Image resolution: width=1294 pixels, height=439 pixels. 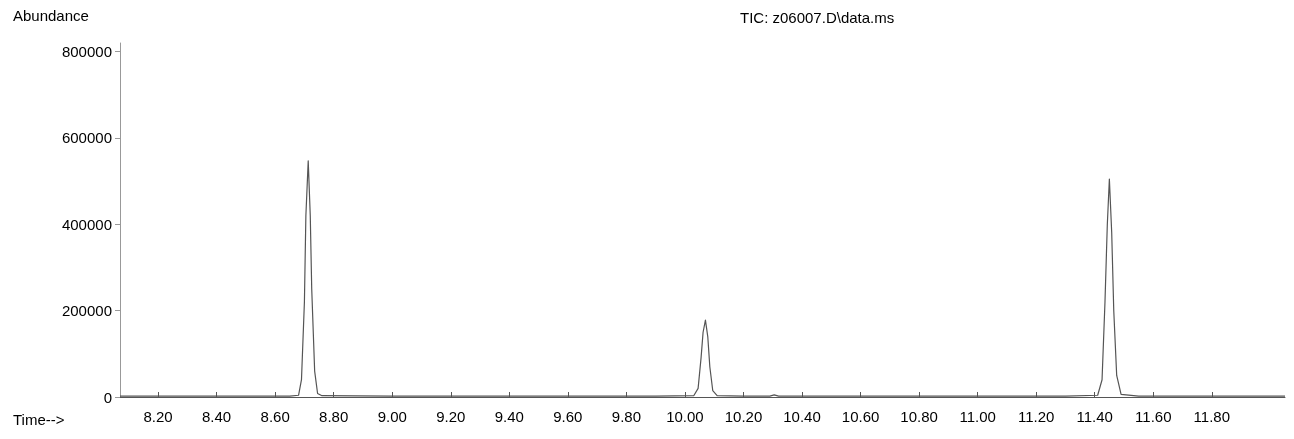 What do you see at coordinates (392, 416) in the screenshot?
I see `x-tick-label: 9.00` at bounding box center [392, 416].